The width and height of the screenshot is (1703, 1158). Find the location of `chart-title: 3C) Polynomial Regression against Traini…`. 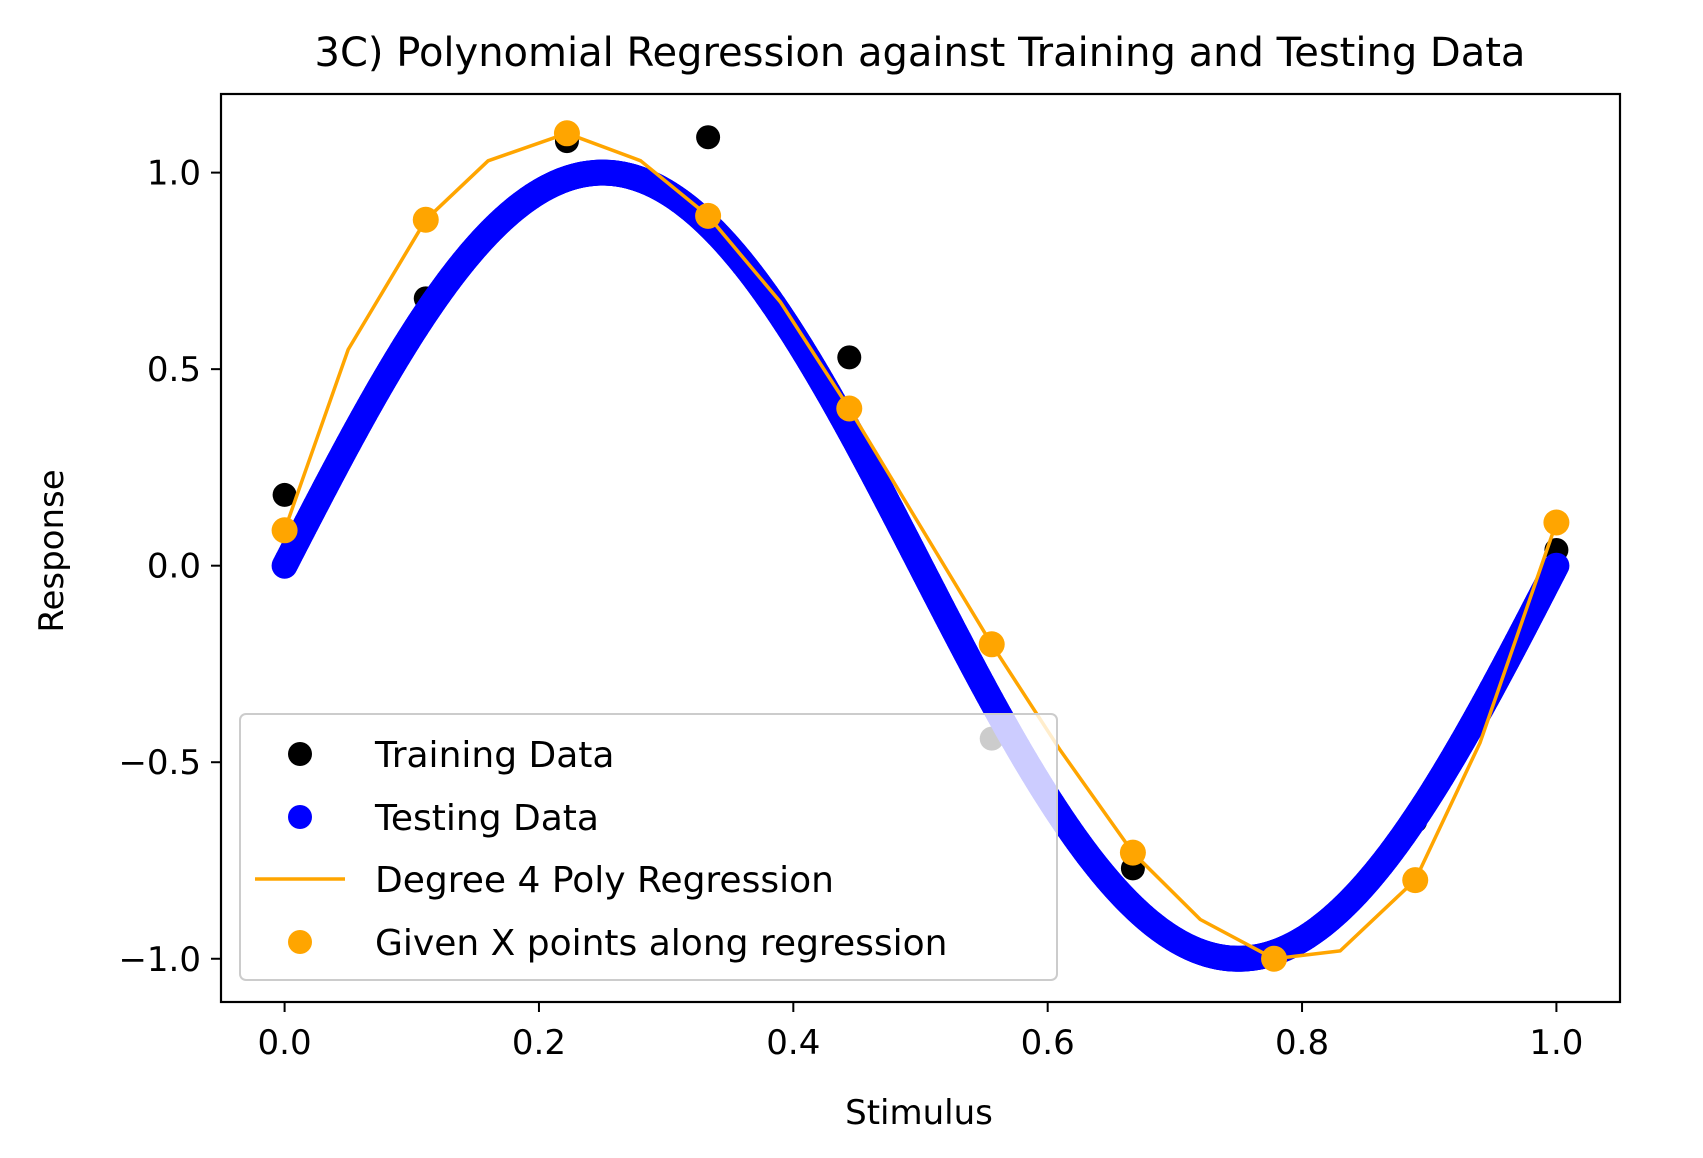

chart-title: 3C) Polynomial Regression against Traini… is located at coordinates (920, 53).